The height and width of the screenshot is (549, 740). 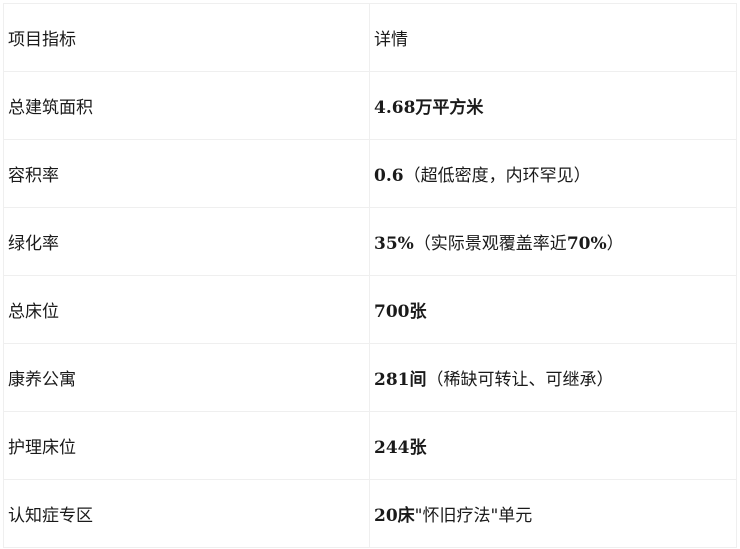 I want to click on detail-text: ）, so click(x=615, y=244).